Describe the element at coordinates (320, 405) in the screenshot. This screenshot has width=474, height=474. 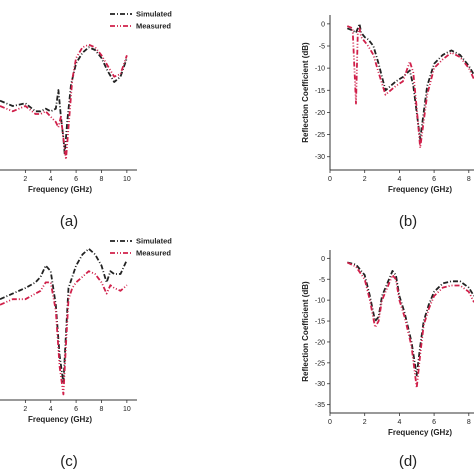
I see `y-tick-label: -35` at that location.